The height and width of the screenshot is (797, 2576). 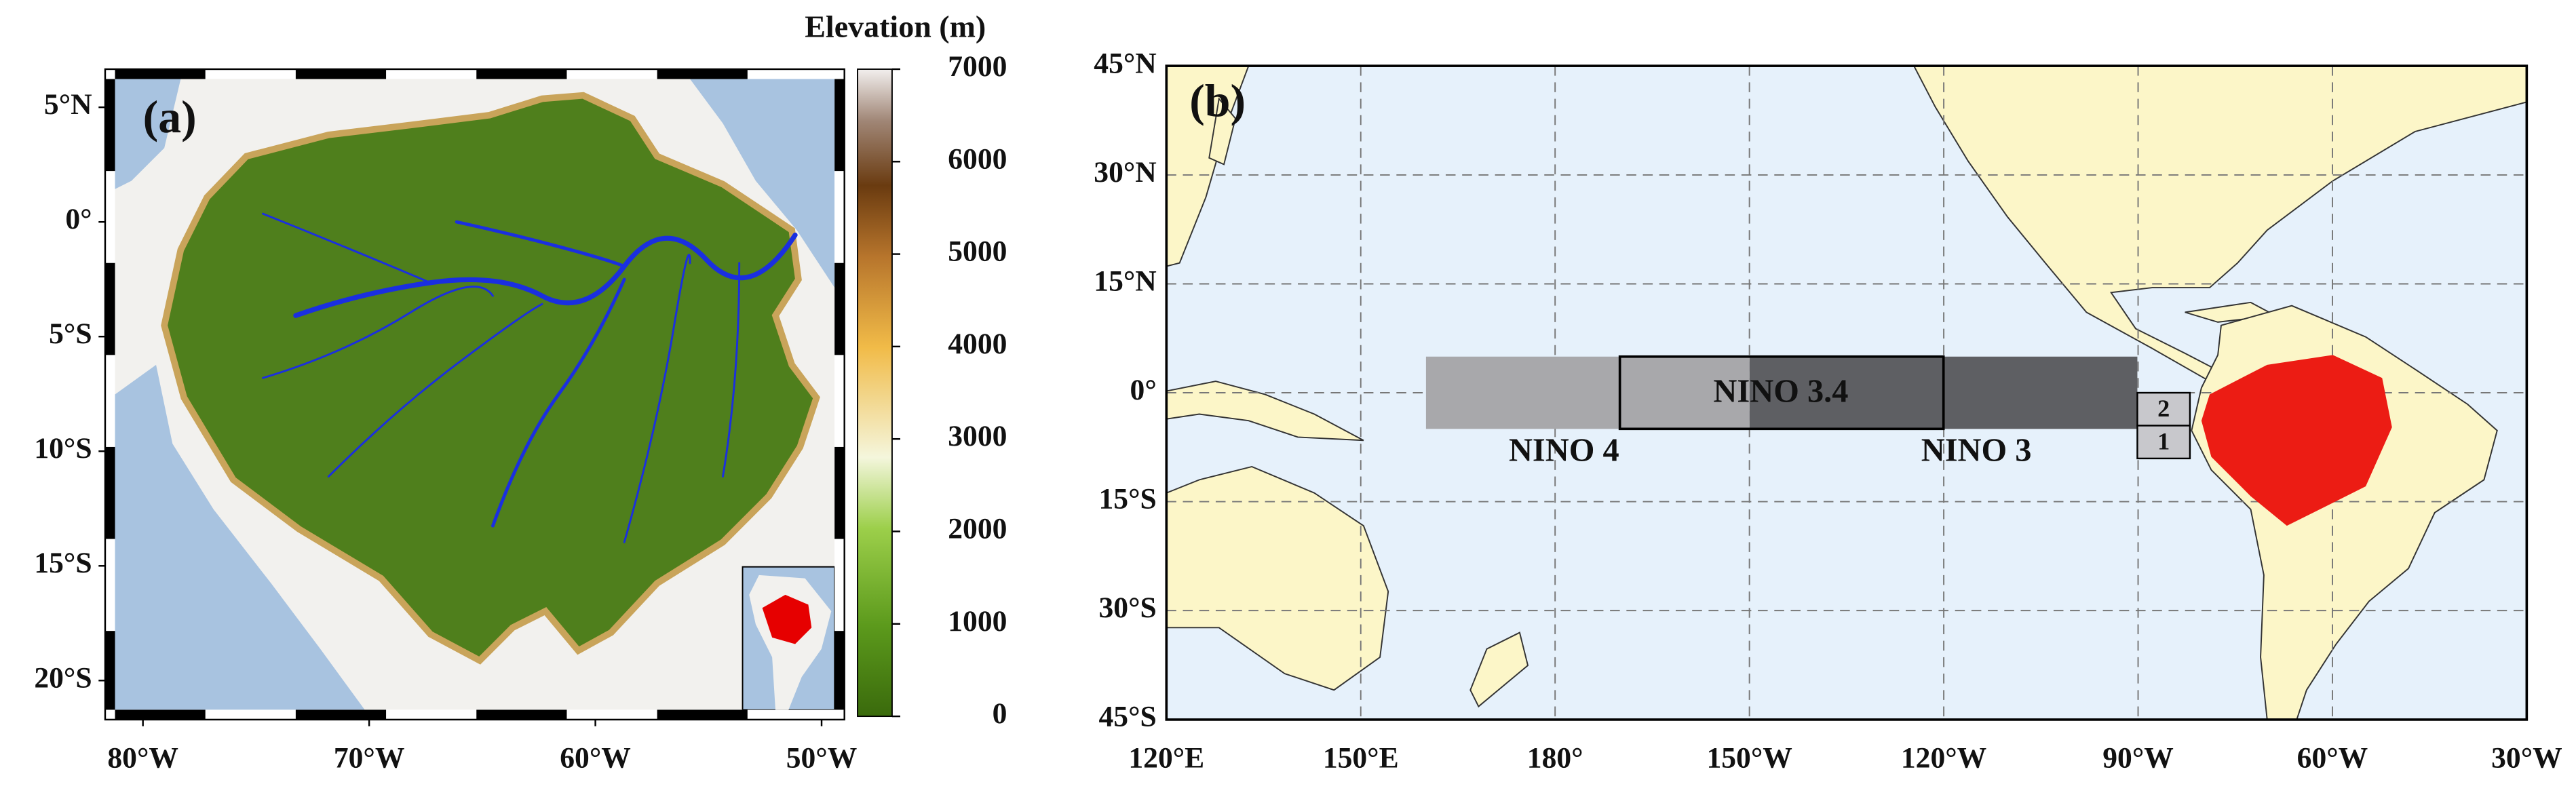 What do you see at coordinates (1555, 757) in the screenshot?
I see `lon-label: 180°` at bounding box center [1555, 757].